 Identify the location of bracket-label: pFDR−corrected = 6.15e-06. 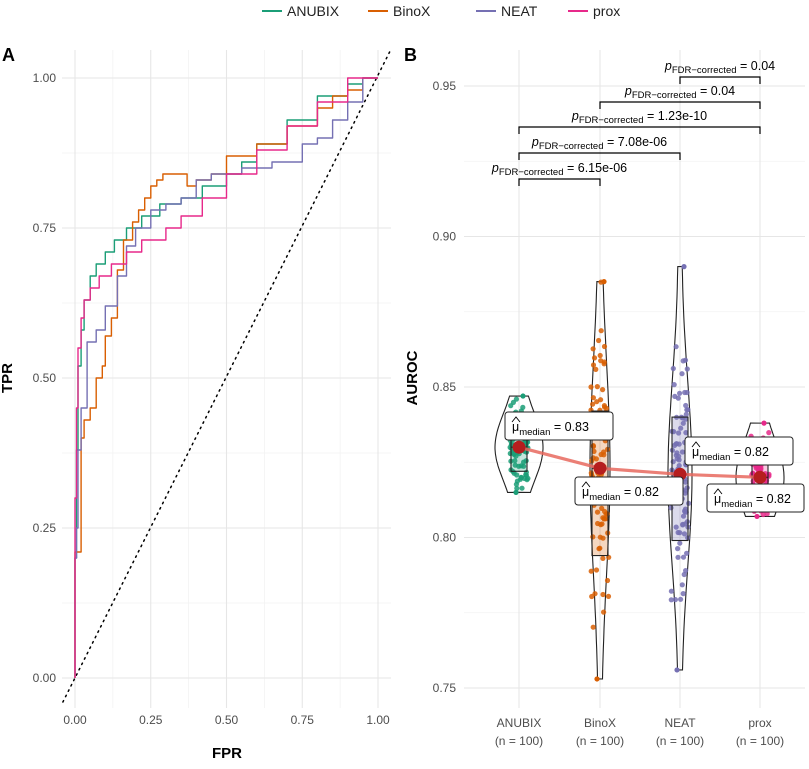
(559, 169).